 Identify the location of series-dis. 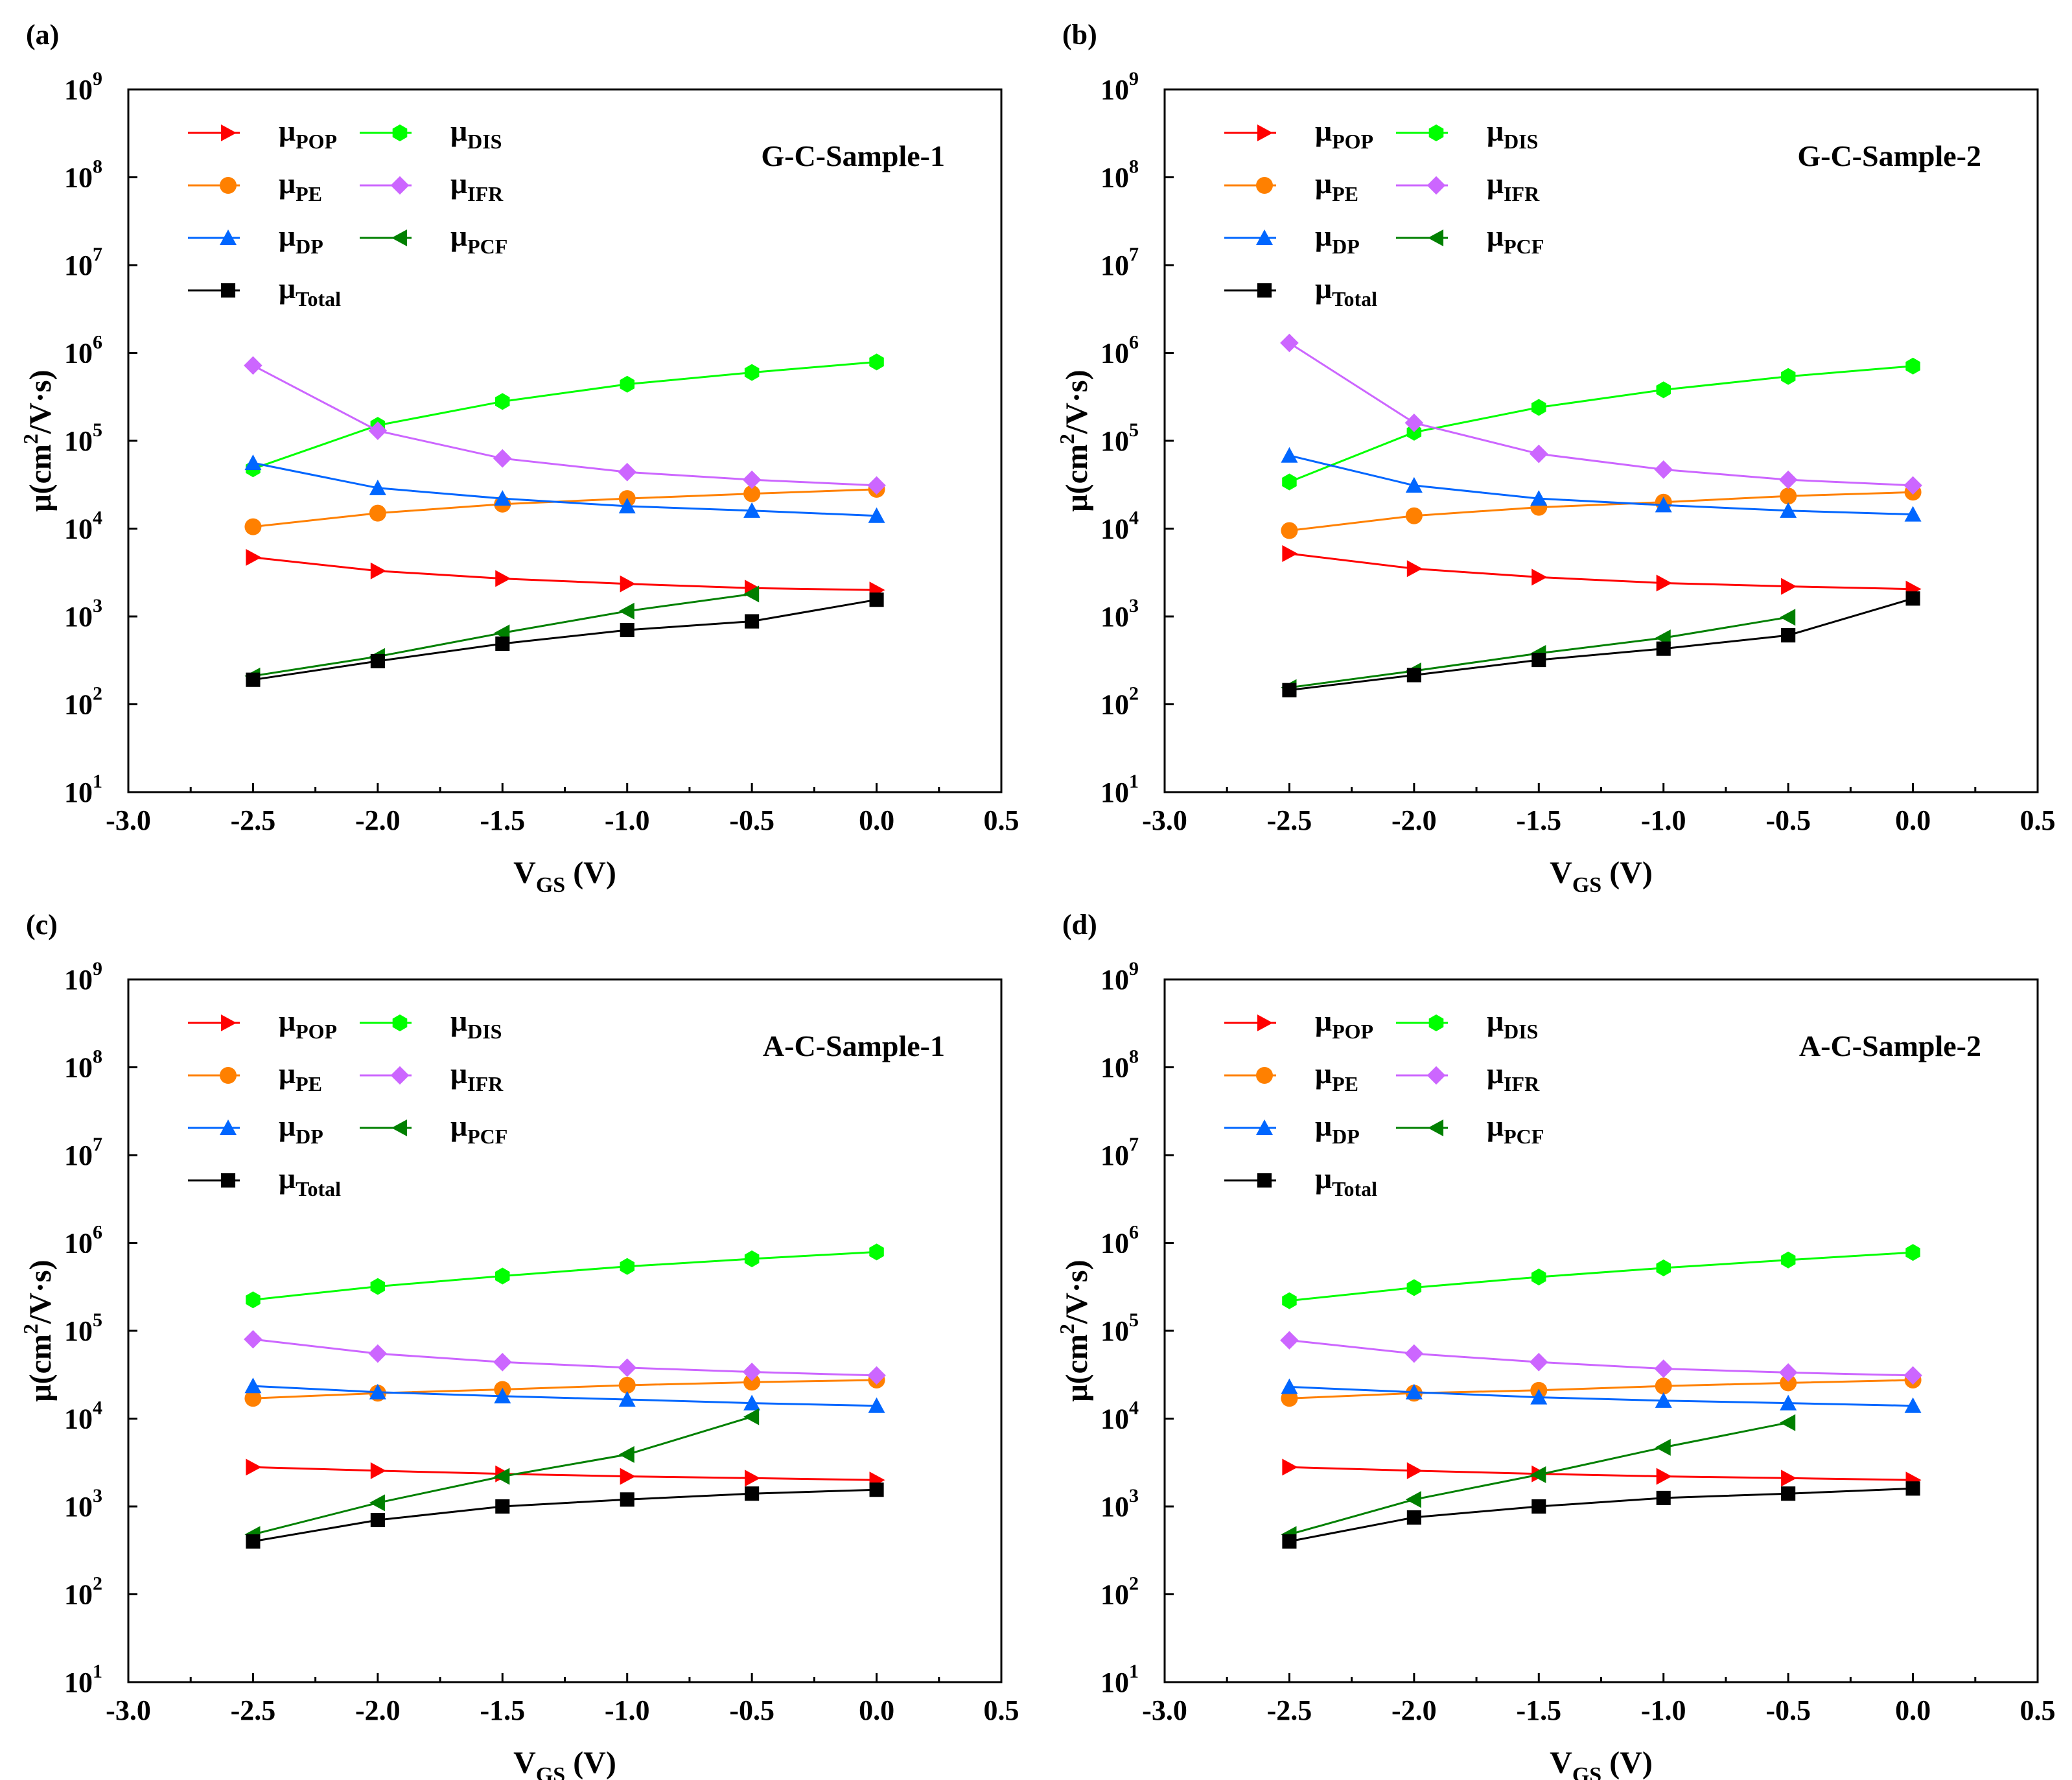
(565, 1276).